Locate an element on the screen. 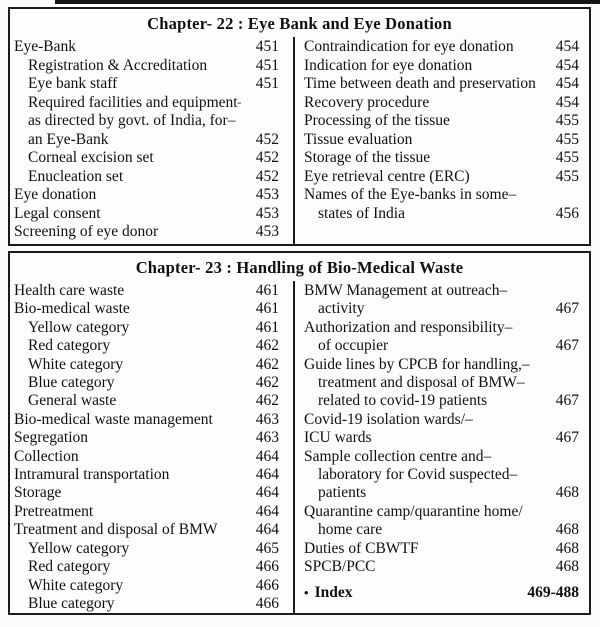 The image size is (600, 627). toc-entry: Pretreatment 464 is located at coordinates (146, 512).